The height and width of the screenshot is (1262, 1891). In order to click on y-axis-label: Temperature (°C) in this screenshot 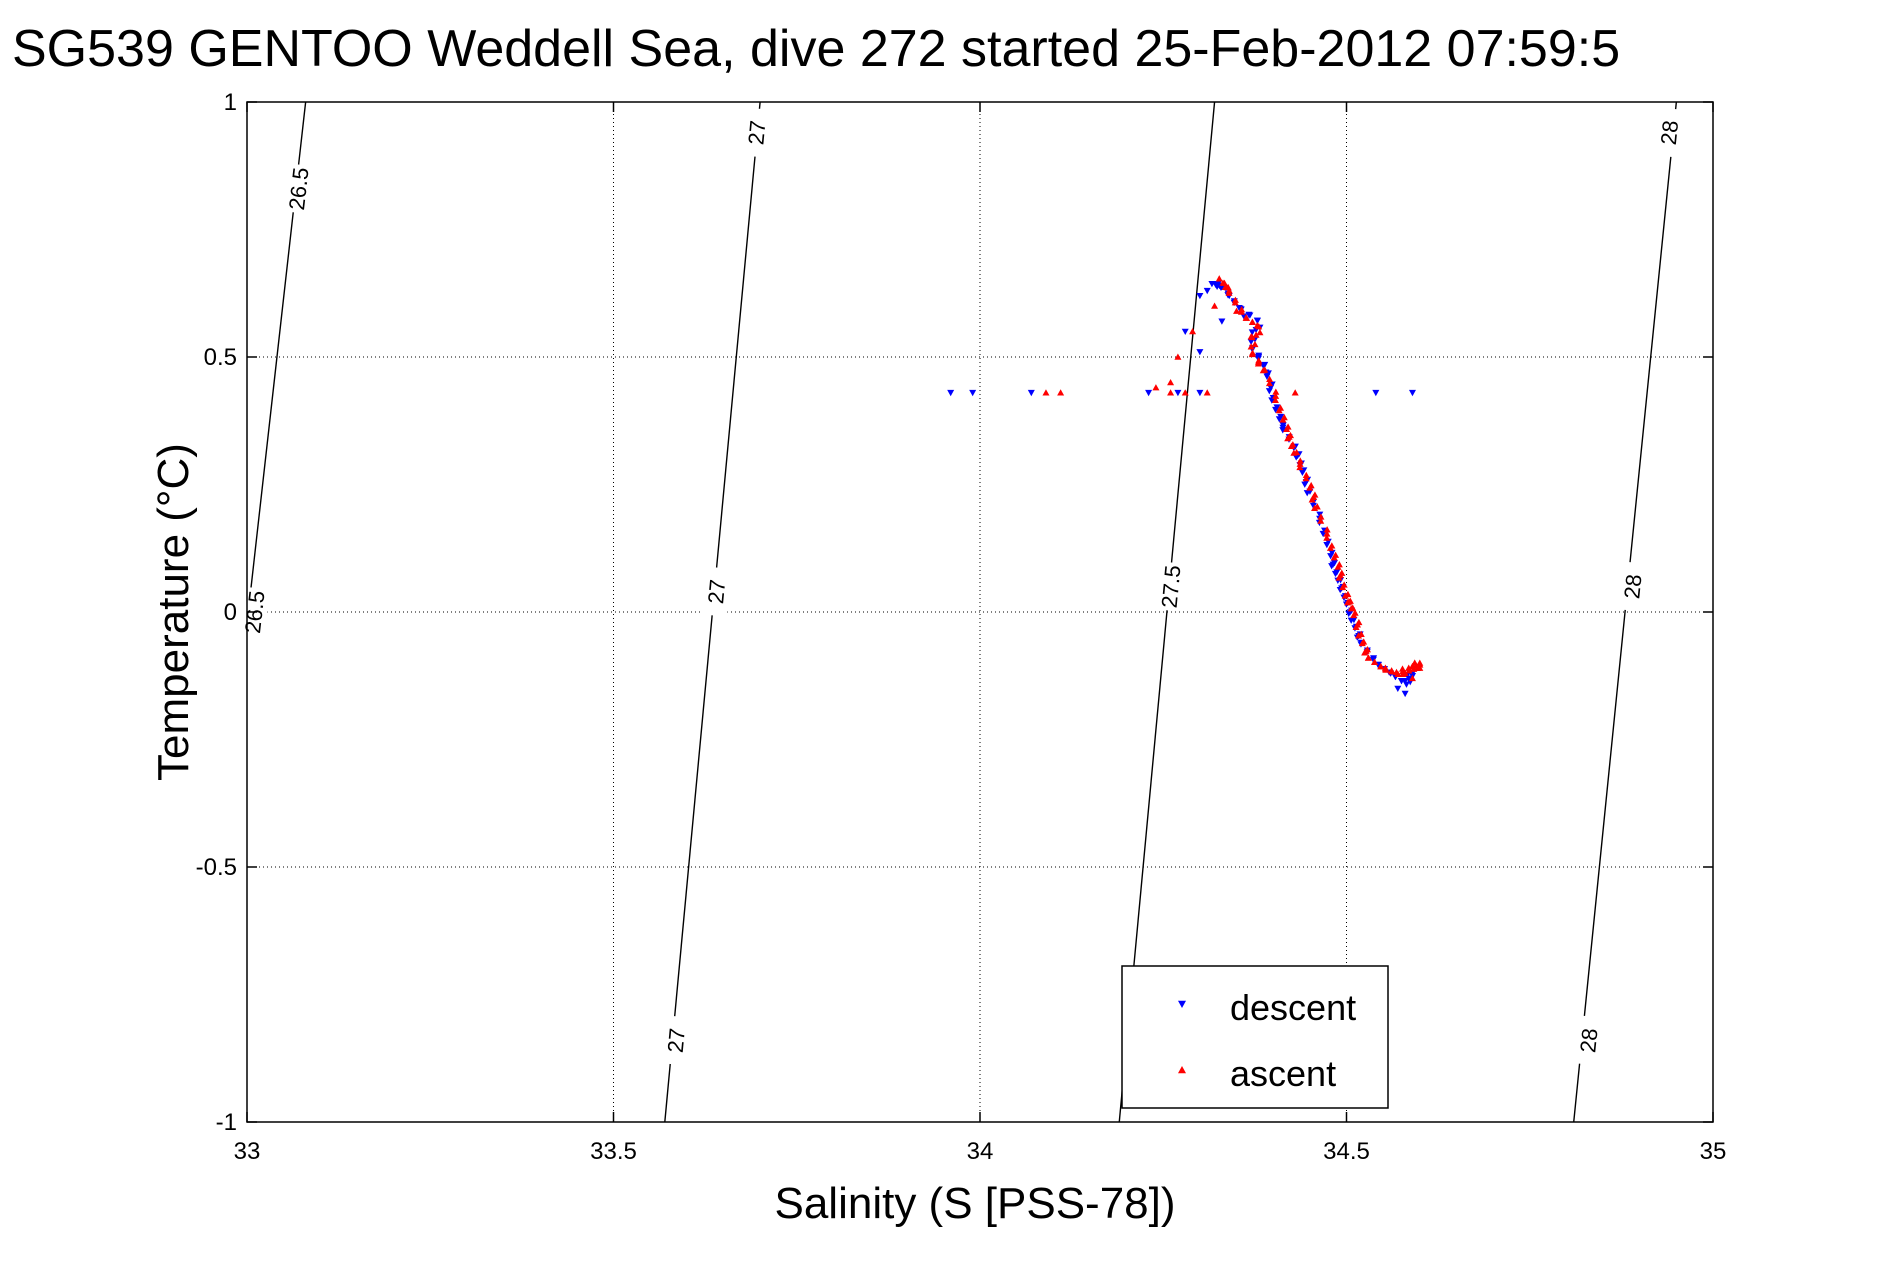, I will do `click(173, 612)`.